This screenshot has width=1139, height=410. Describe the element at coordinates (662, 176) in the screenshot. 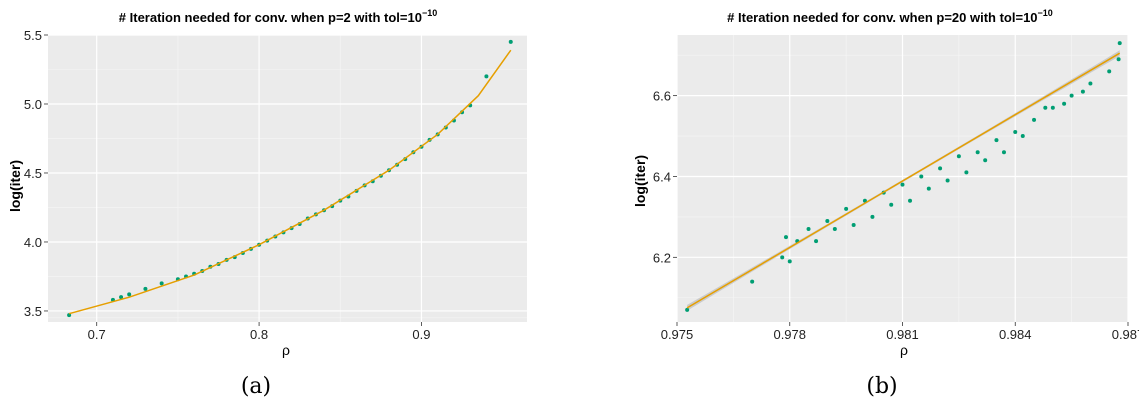

I see `y-tick-label: 6.4` at that location.